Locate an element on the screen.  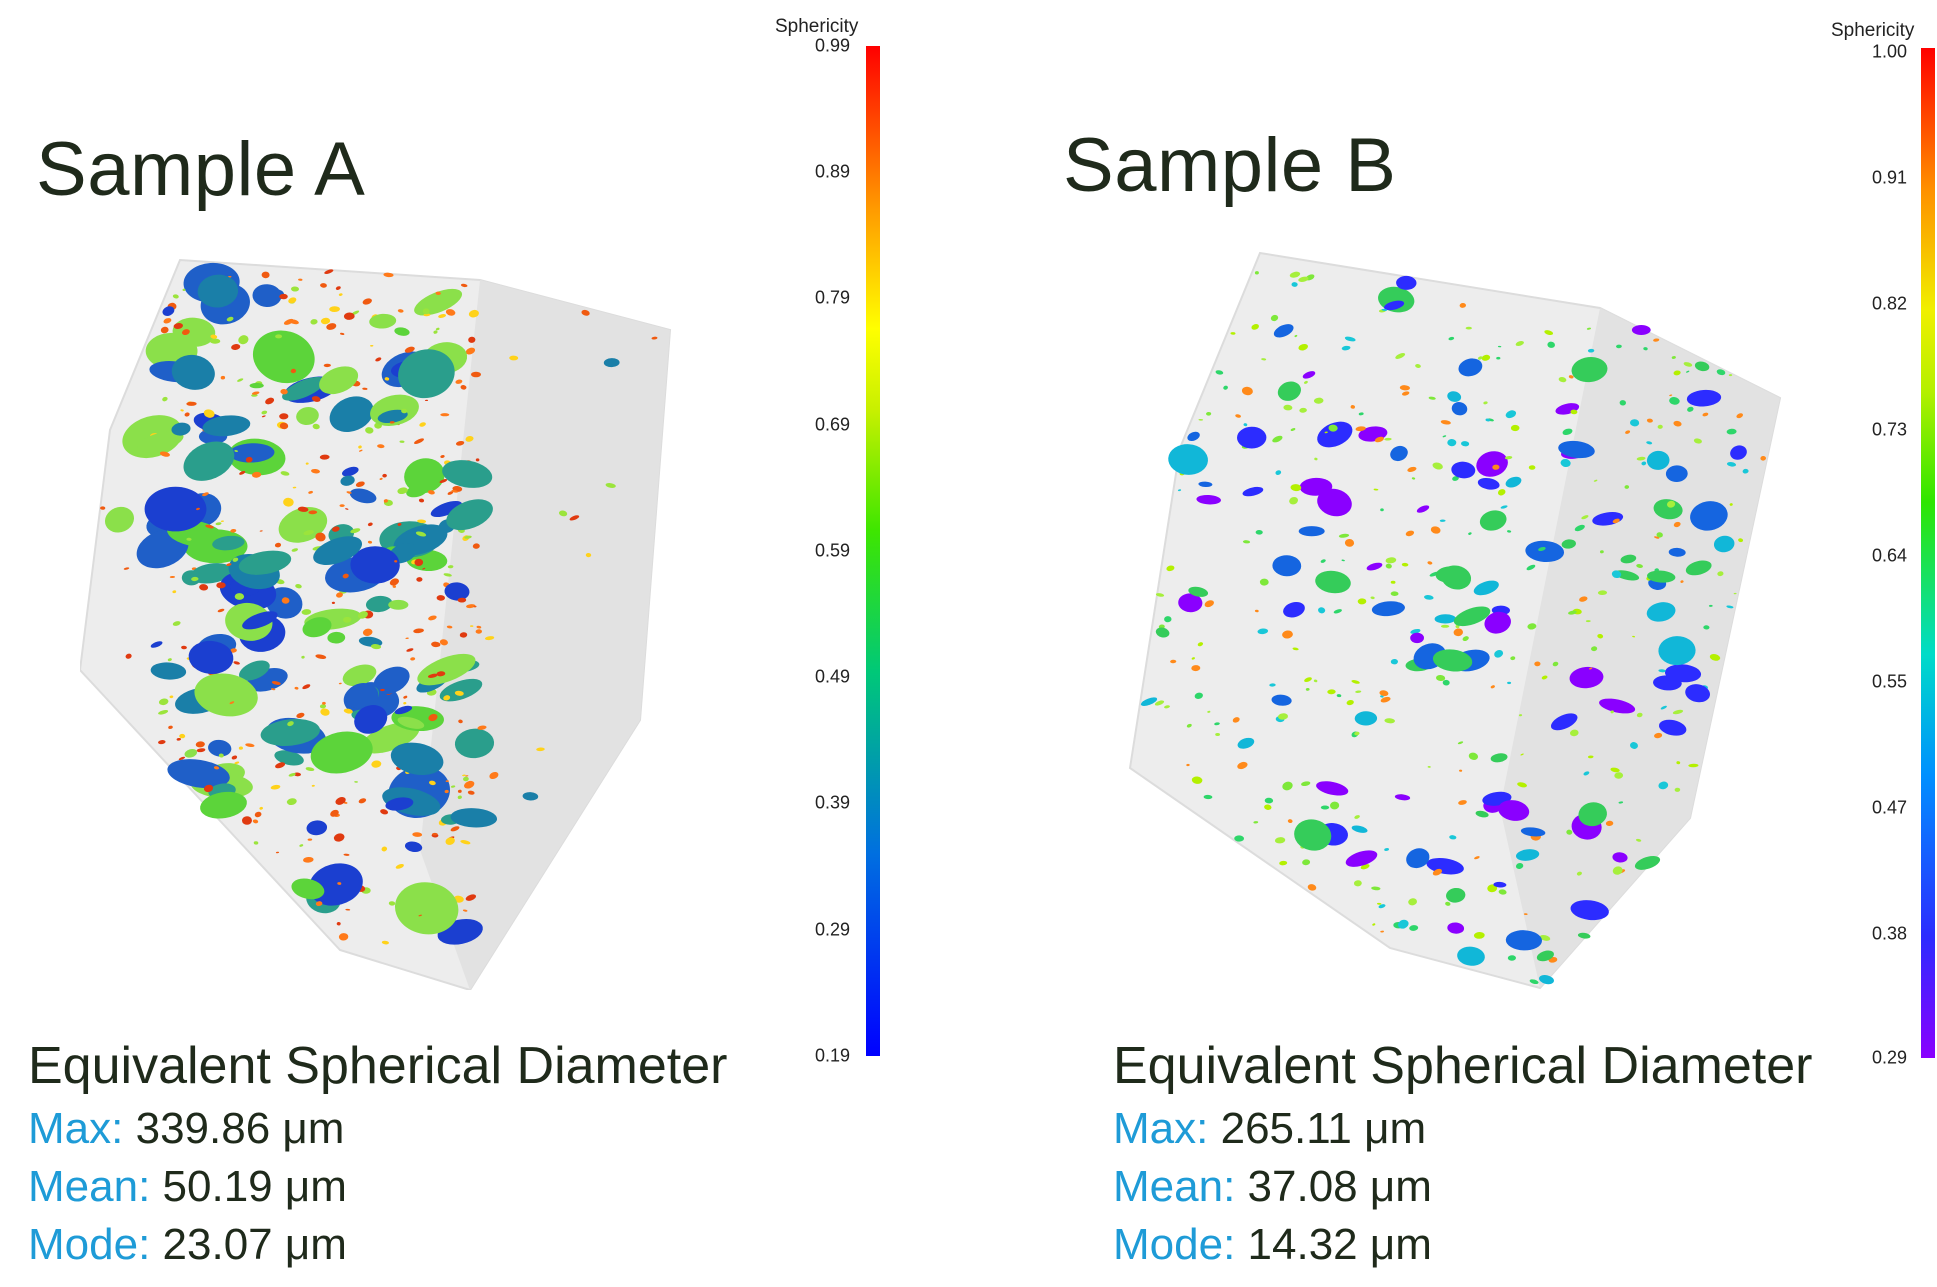
colorbar-tick: 0.29 is located at coordinates (1889, 1057).